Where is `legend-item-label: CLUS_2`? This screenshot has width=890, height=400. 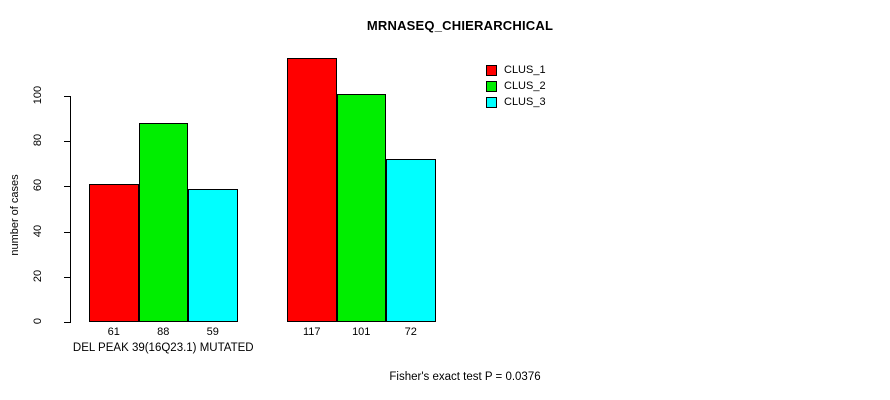 legend-item-label: CLUS_2 is located at coordinates (525, 86).